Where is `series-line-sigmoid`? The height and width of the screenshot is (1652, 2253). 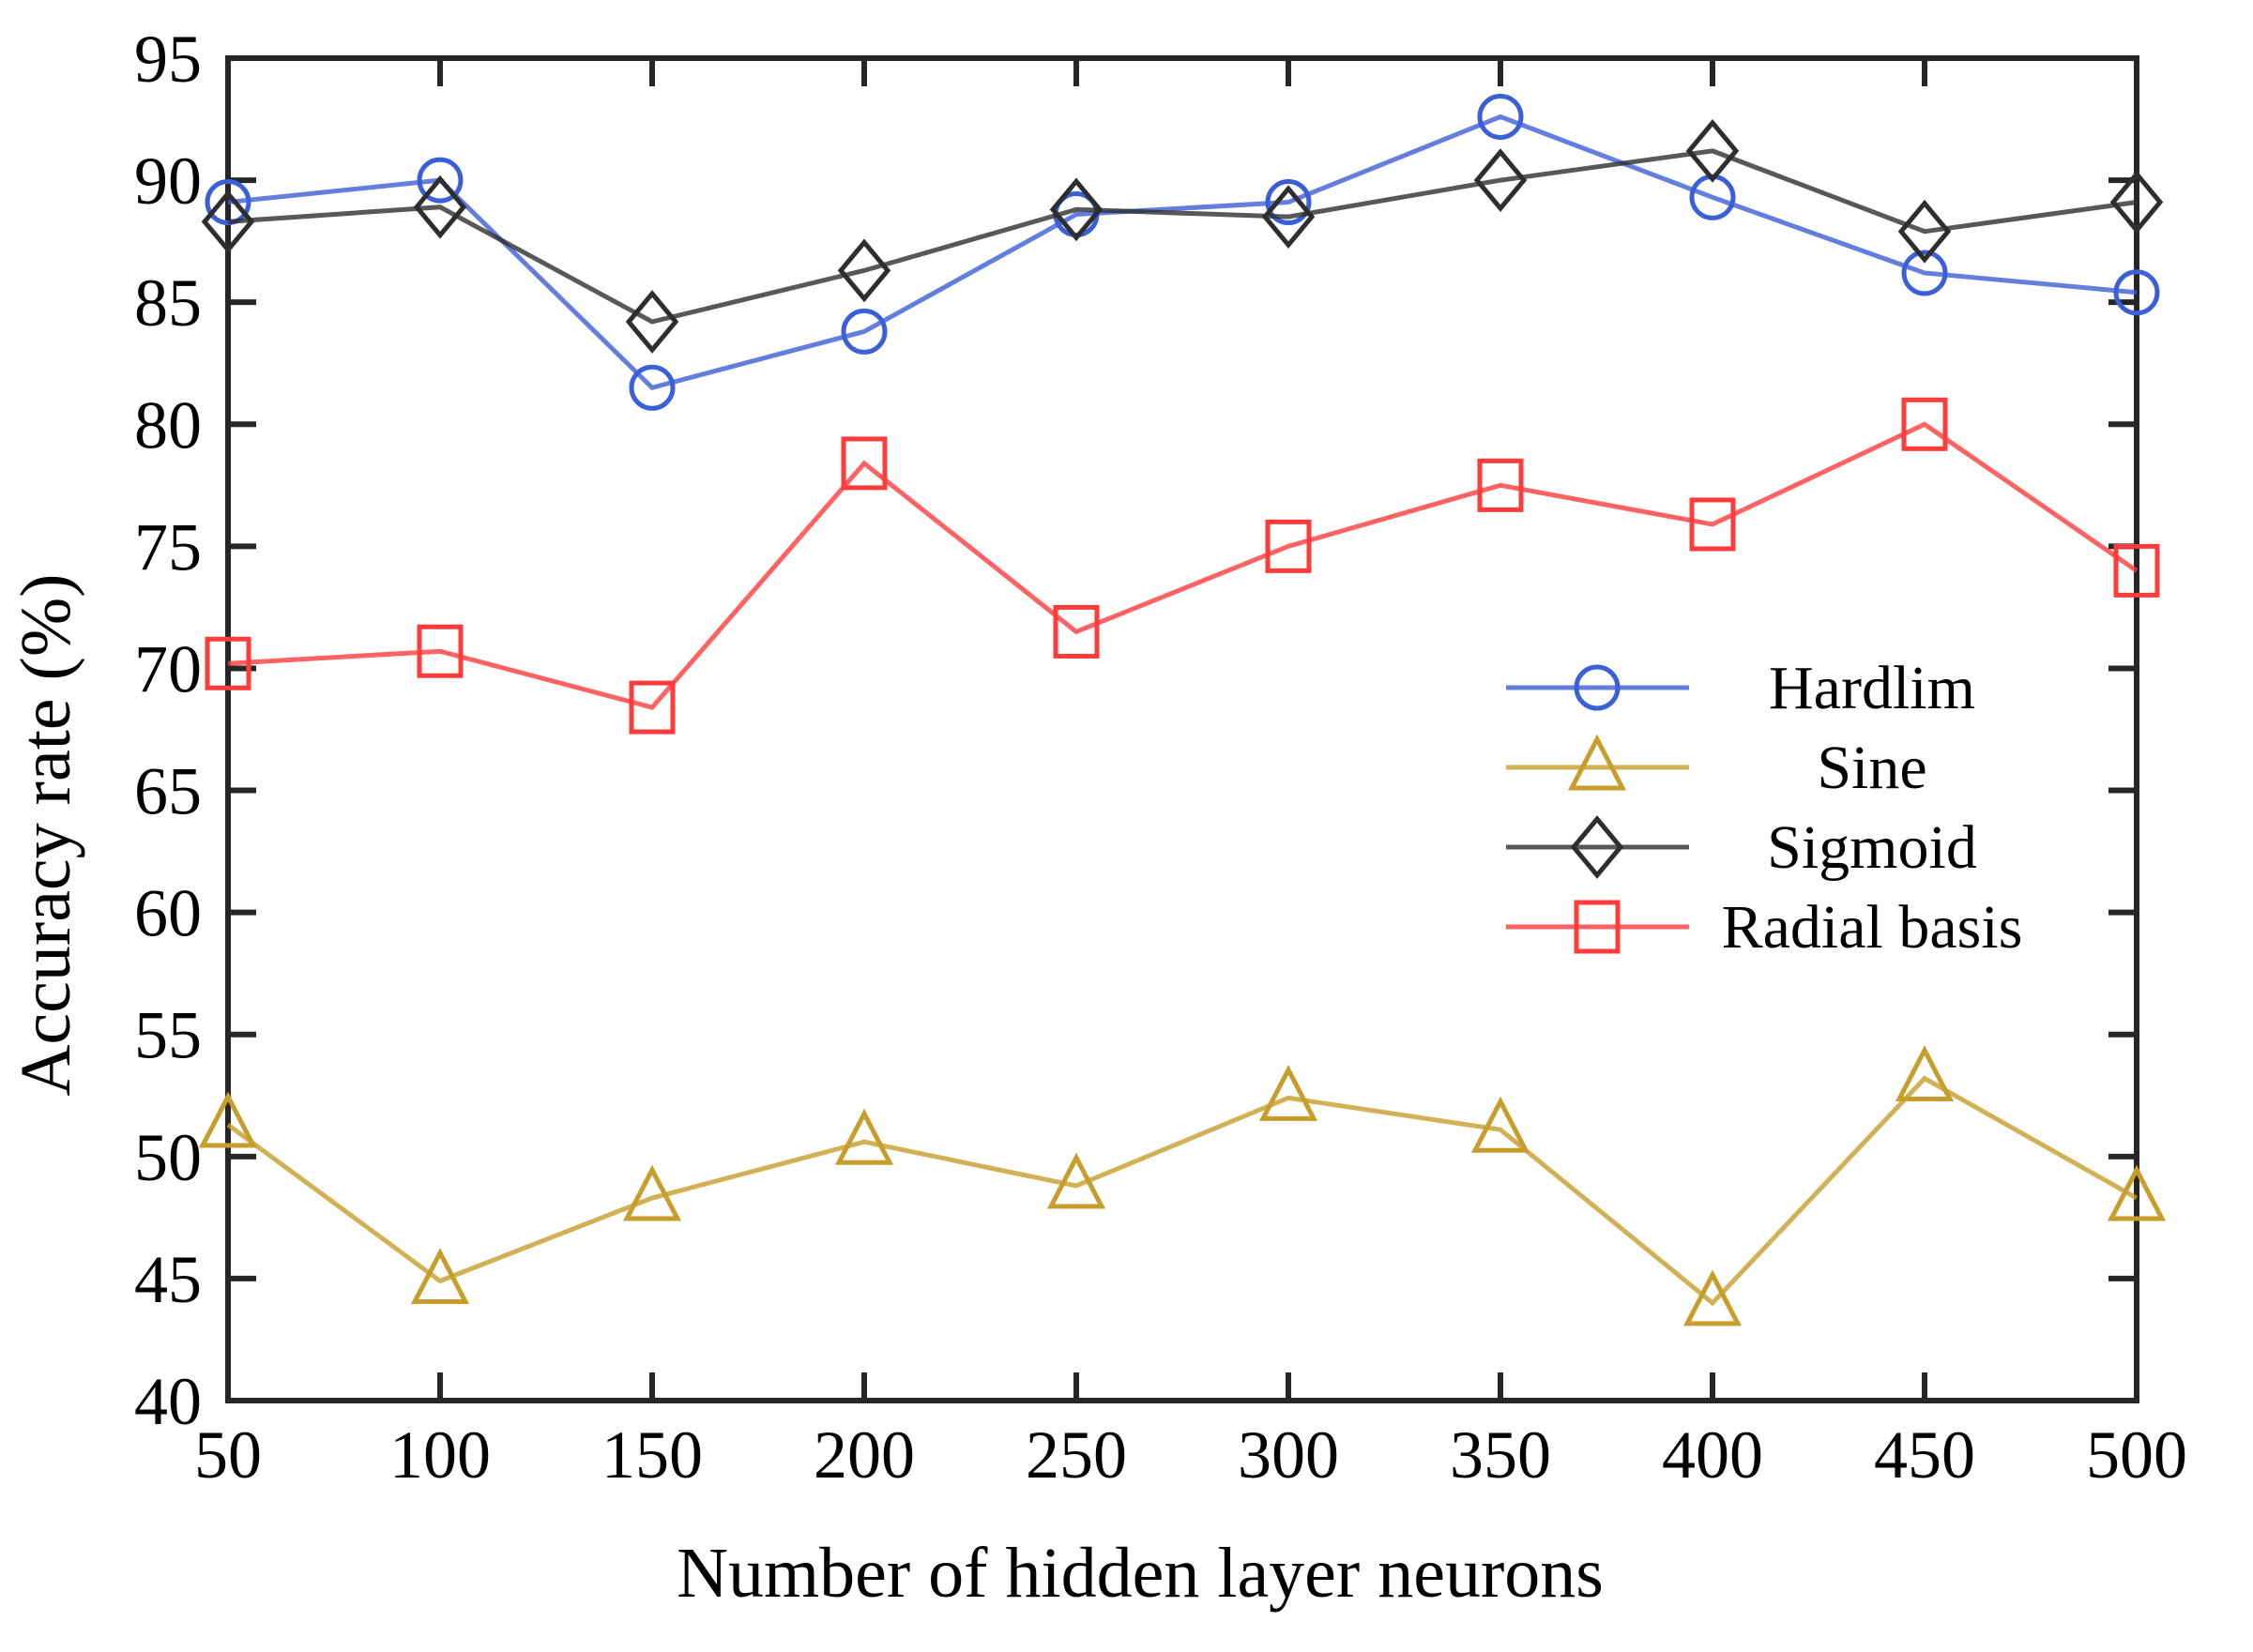 series-line-sigmoid is located at coordinates (1182, 236).